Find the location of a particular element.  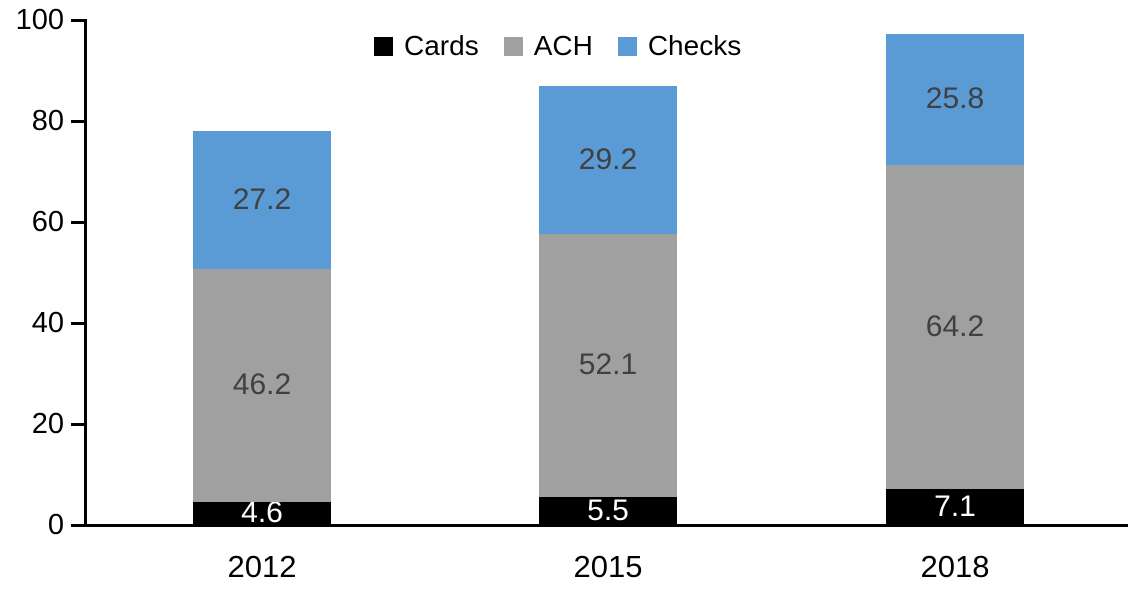

legend-item-checks: Checks is located at coordinates (679, 45).